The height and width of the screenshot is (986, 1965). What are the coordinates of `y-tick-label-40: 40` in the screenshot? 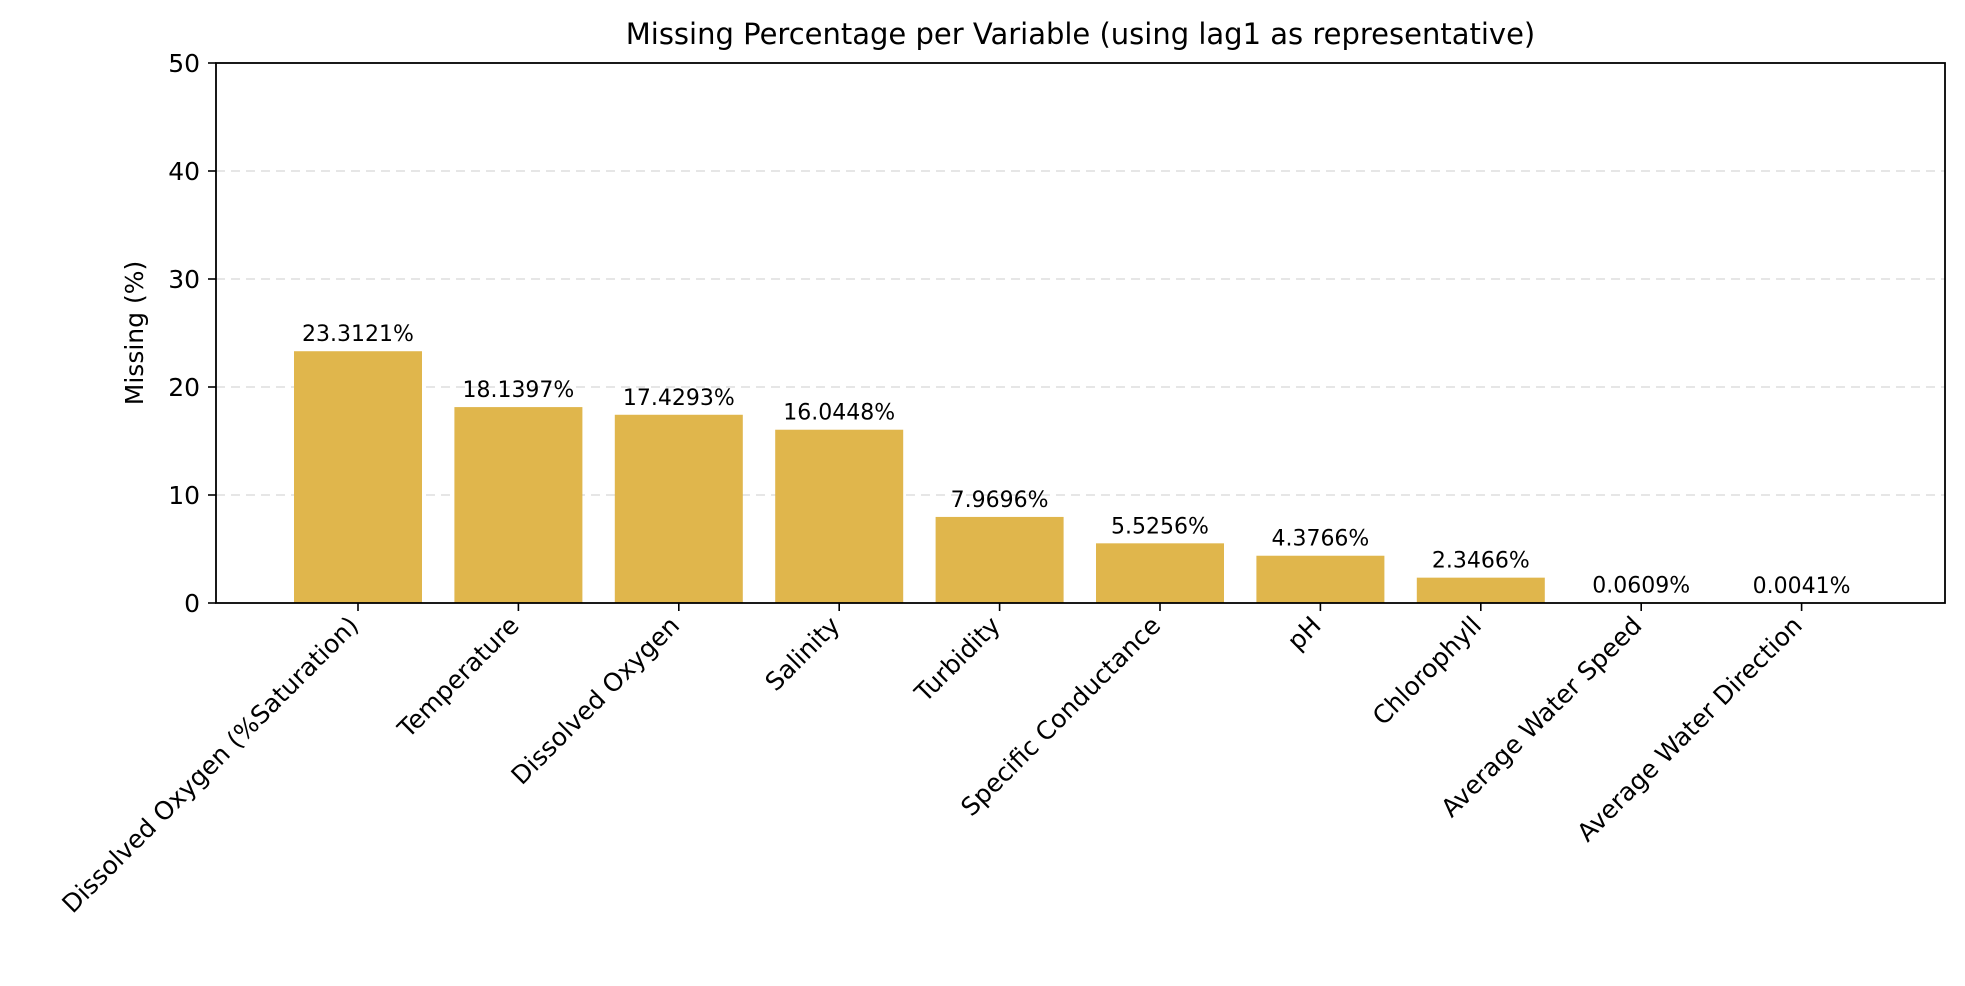 It's located at (184, 171).